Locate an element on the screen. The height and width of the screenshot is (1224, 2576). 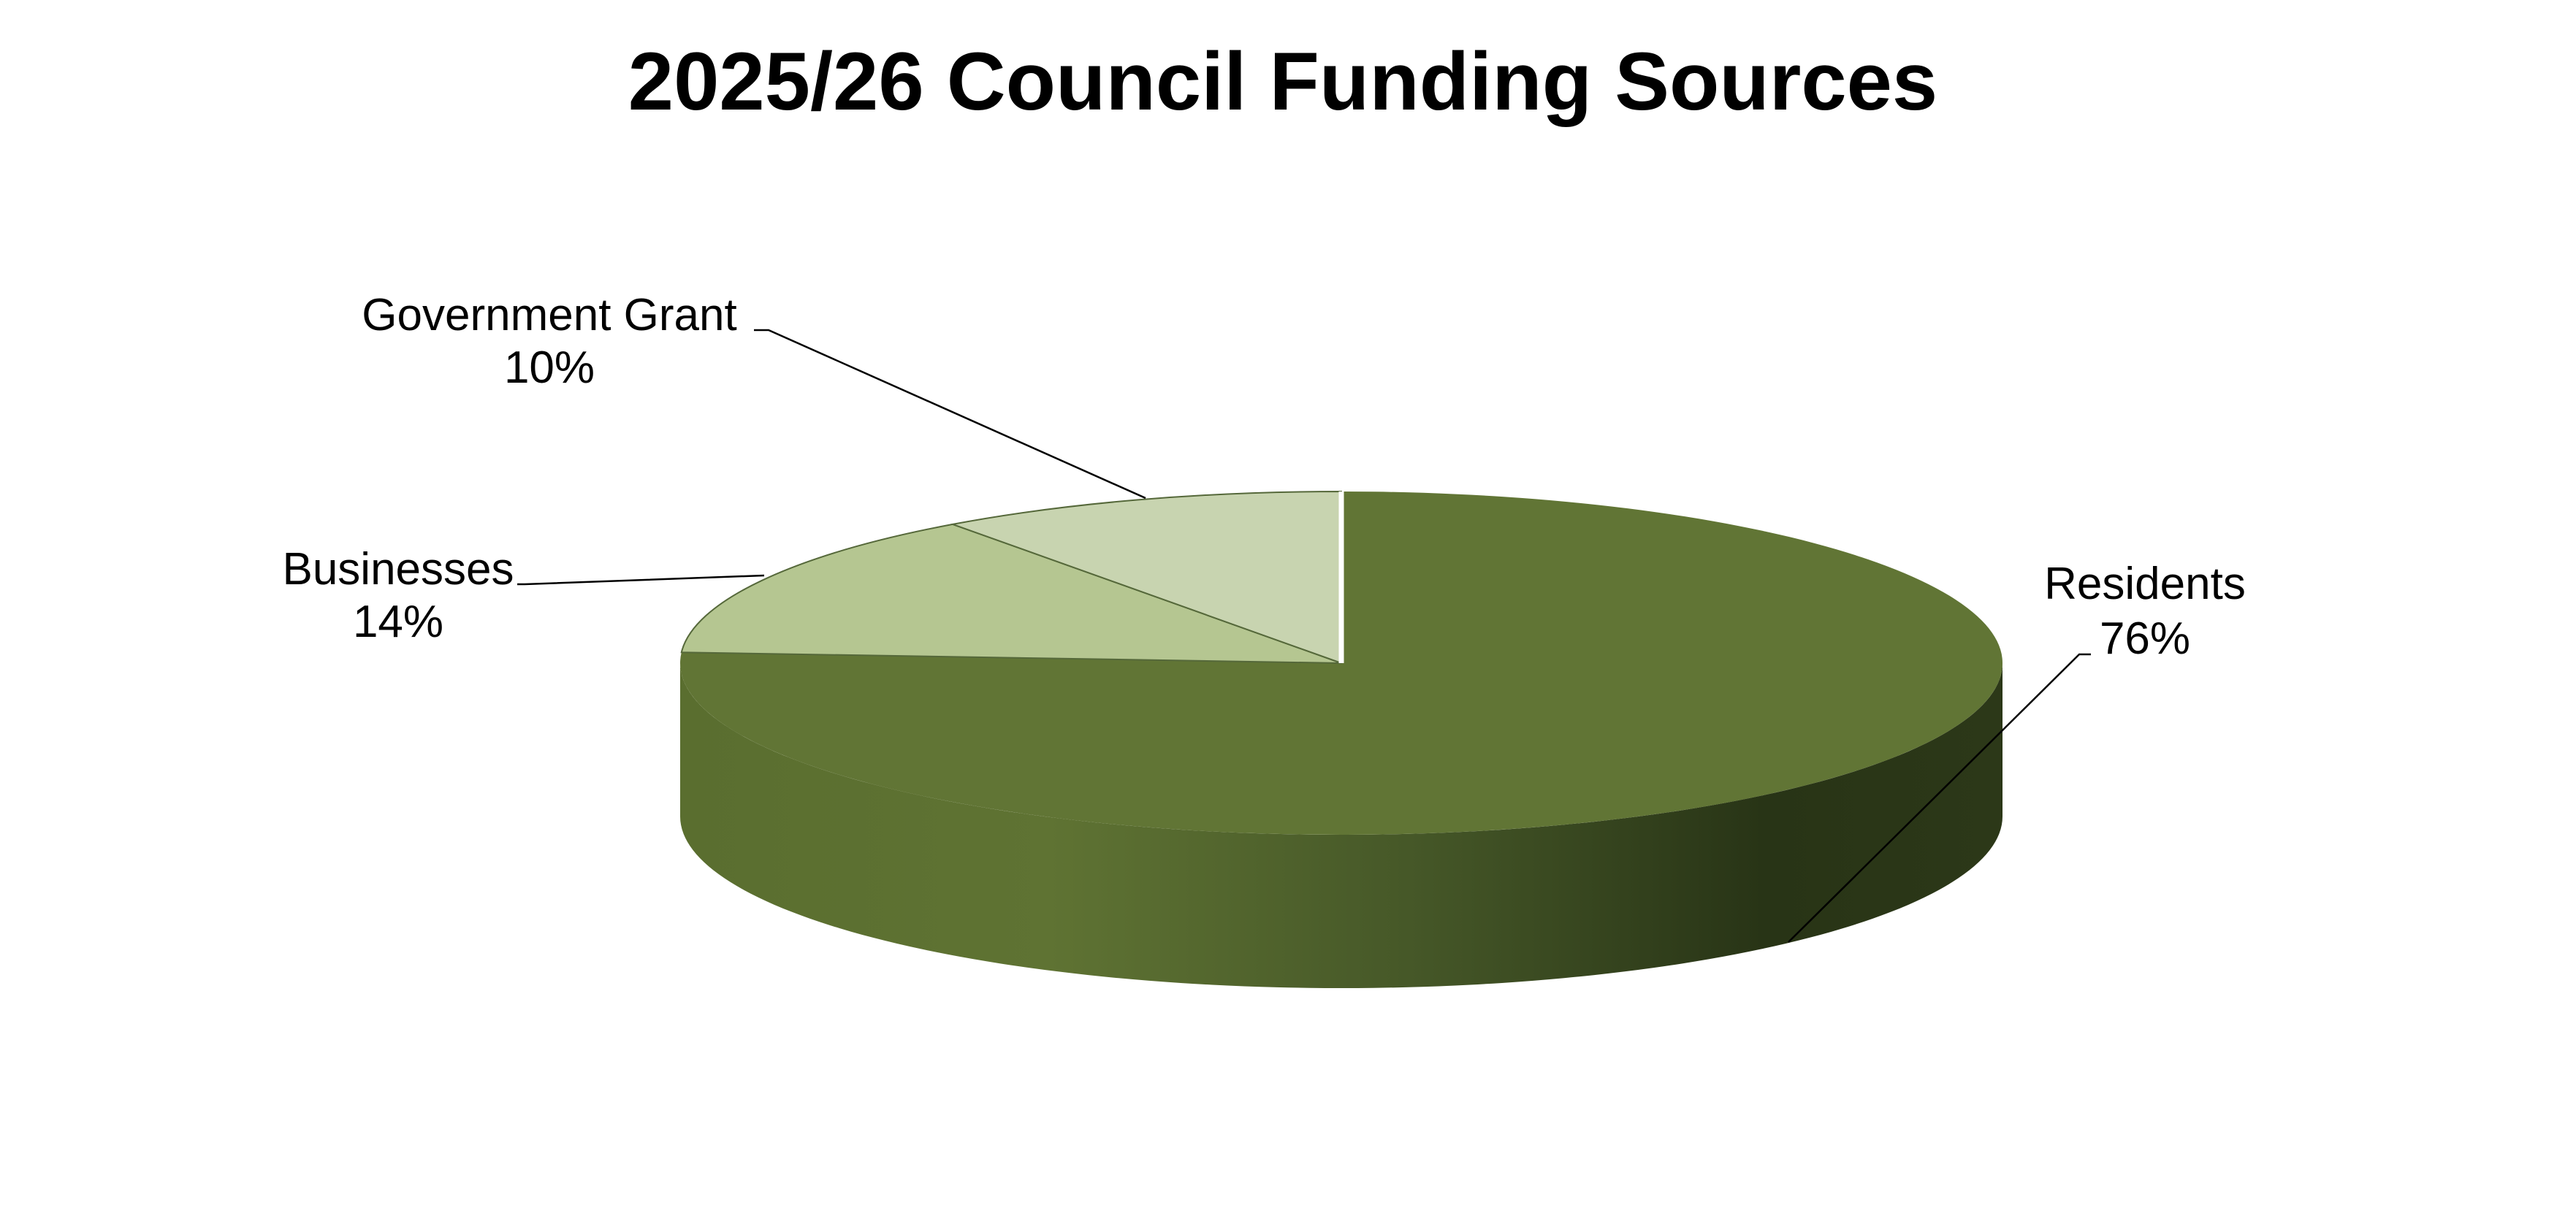
data-label-businesses: Businesses 14% is located at coordinates (523, 595).